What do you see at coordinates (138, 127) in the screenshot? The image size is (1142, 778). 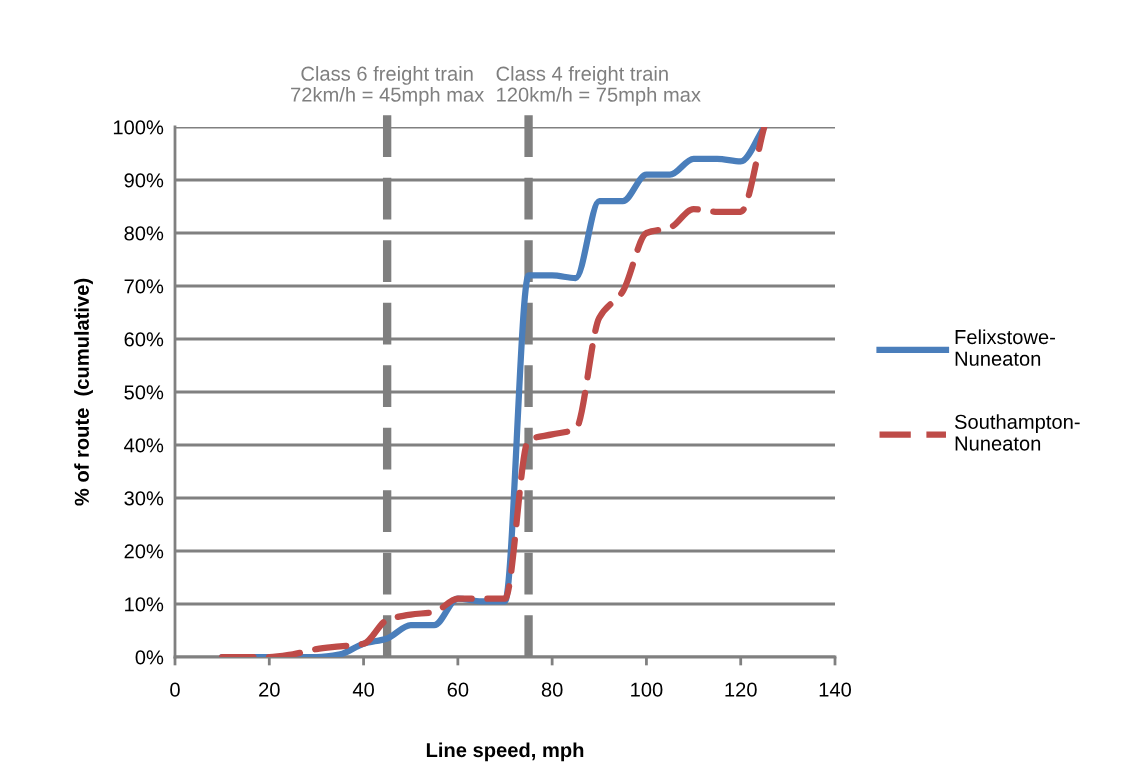 I see `y-tick-label: 100%` at bounding box center [138, 127].